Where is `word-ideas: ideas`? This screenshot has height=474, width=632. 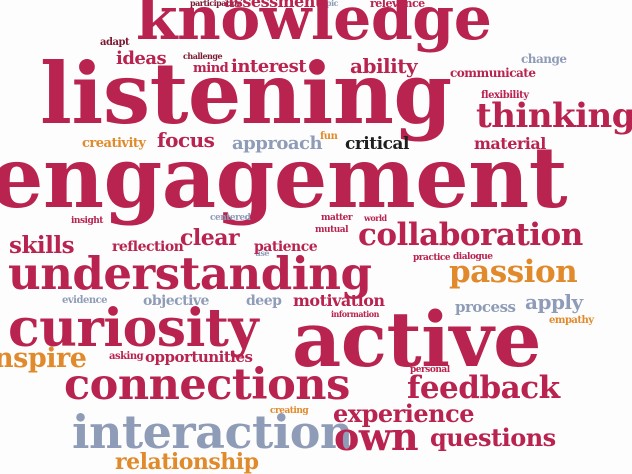 word-ideas: ideas is located at coordinates (141, 58).